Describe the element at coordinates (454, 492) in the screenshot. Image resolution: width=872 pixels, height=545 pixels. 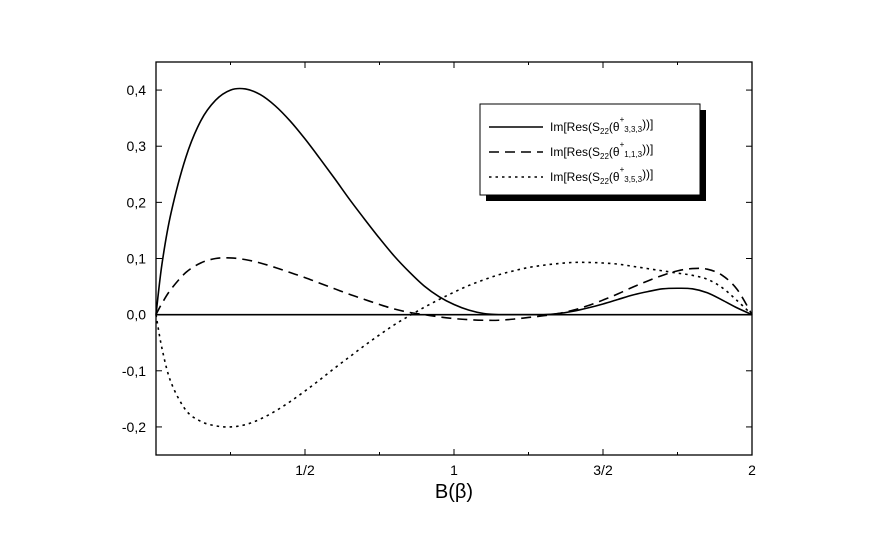
I see `x-axis-title: B(β)` at that location.